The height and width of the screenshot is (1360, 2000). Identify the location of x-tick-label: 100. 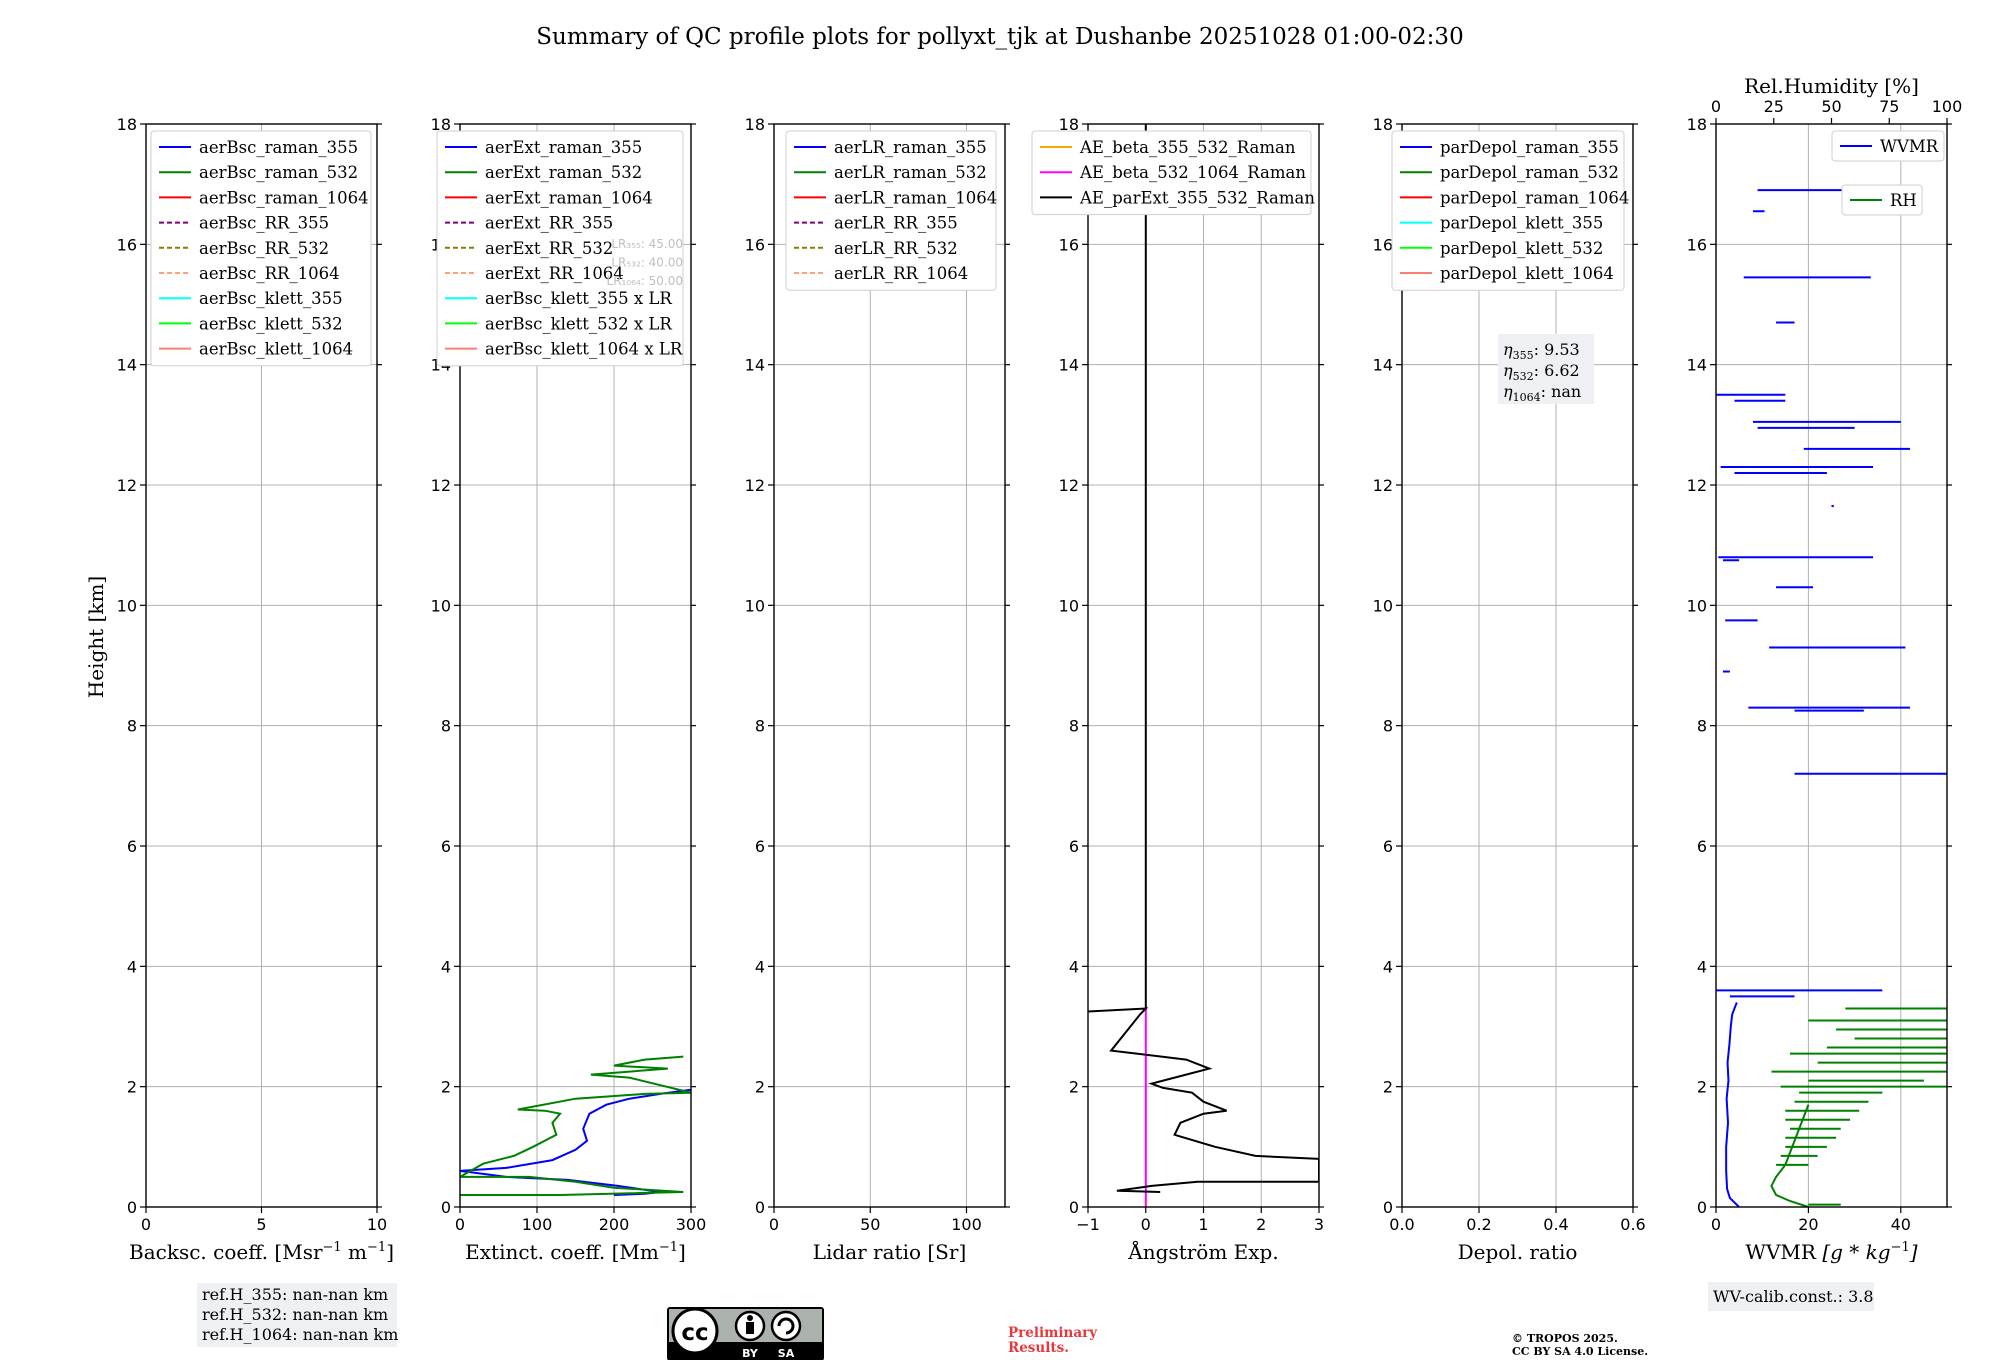
(537, 1224).